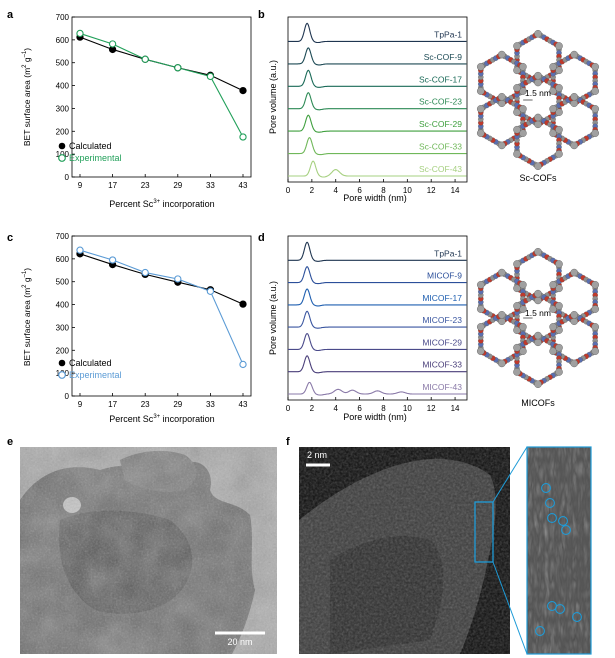 The image size is (615, 658). What do you see at coordinates (383, 408) in the screenshot?
I see `x-tick-label: 8` at bounding box center [383, 408].